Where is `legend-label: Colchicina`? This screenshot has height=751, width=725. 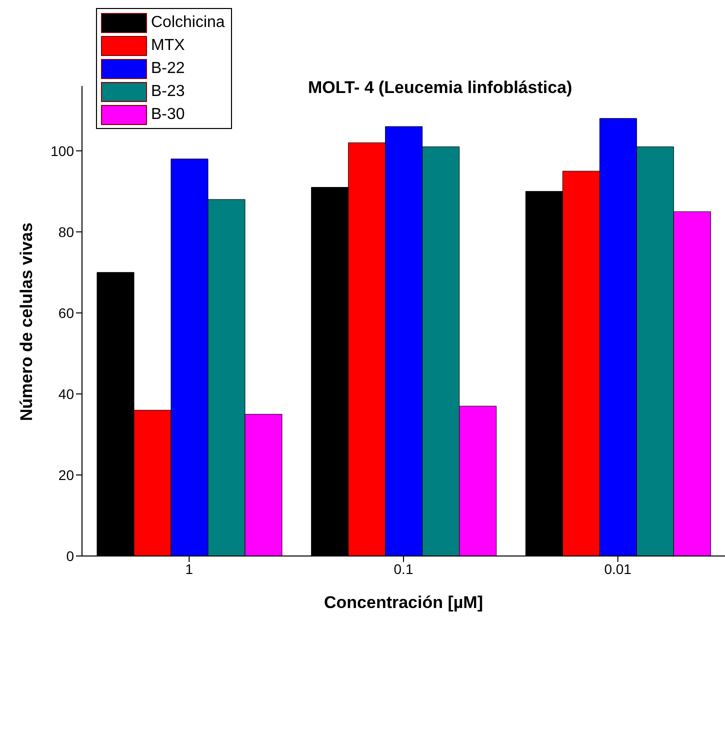 legend-label: Colchicina is located at coordinates (188, 23).